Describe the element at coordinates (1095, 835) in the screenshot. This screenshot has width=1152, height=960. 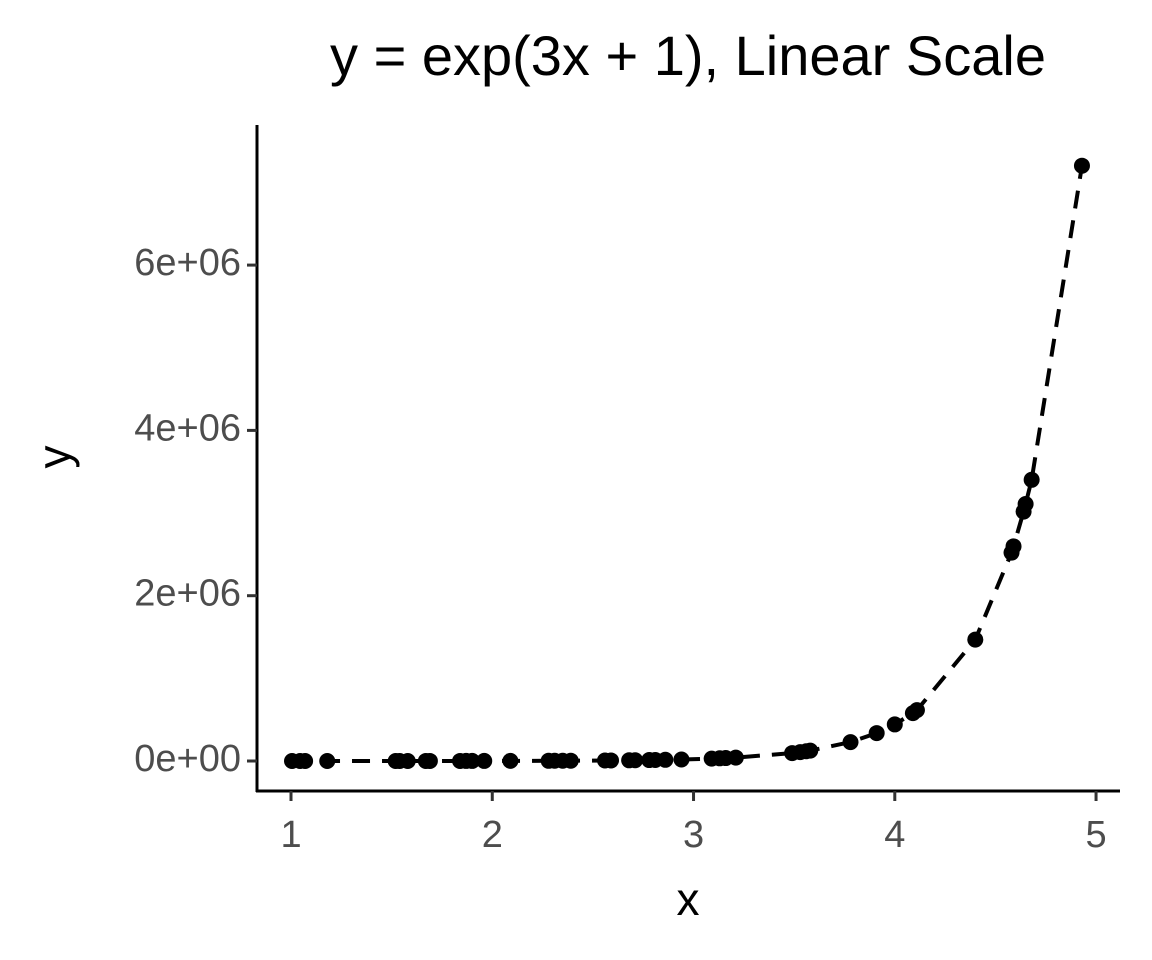
I see `x-tick-label: 5` at that location.